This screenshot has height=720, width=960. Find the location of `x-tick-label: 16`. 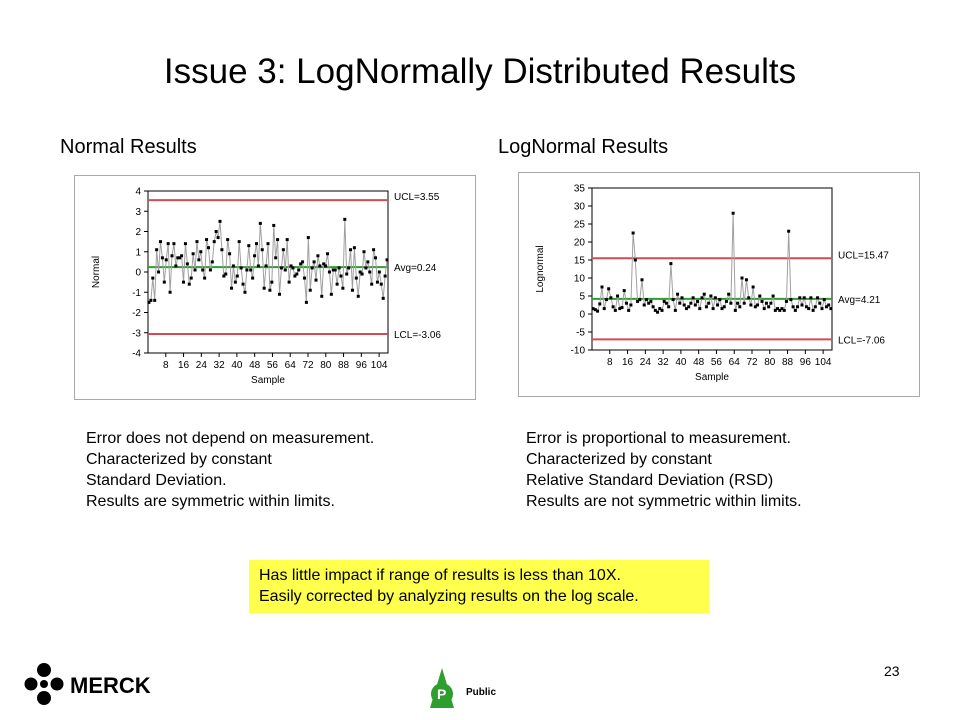

x-tick-label: 16 is located at coordinates (628, 362).